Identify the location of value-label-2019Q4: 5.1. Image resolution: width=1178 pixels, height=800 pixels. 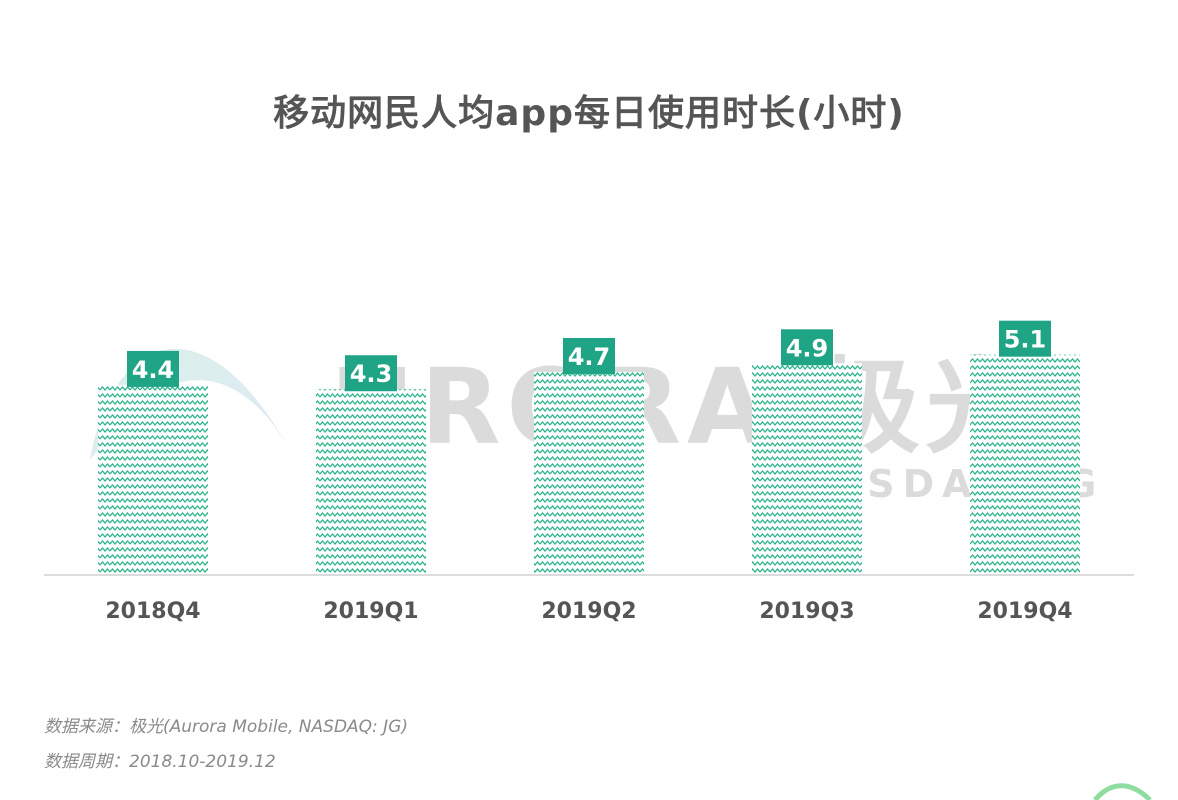
(1025, 340).